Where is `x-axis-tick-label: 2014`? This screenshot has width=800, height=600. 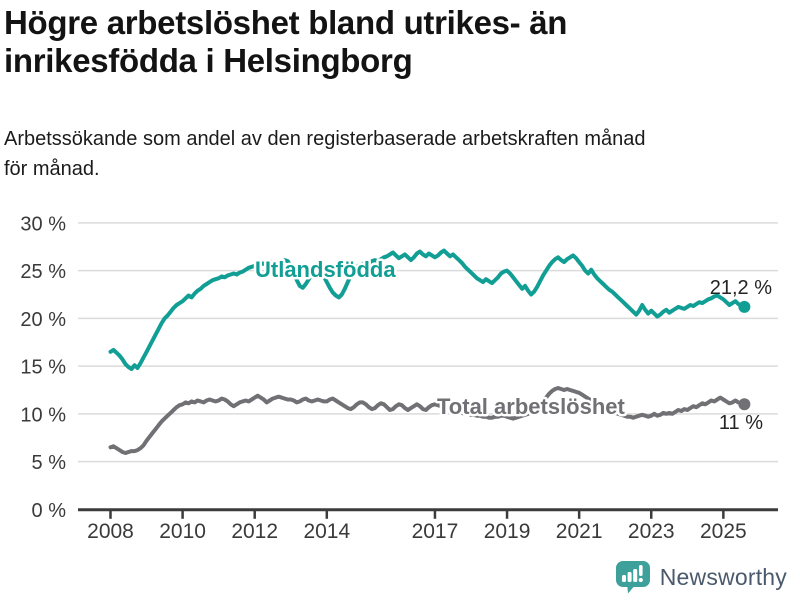
x-axis-tick-label: 2014 is located at coordinates (326, 531).